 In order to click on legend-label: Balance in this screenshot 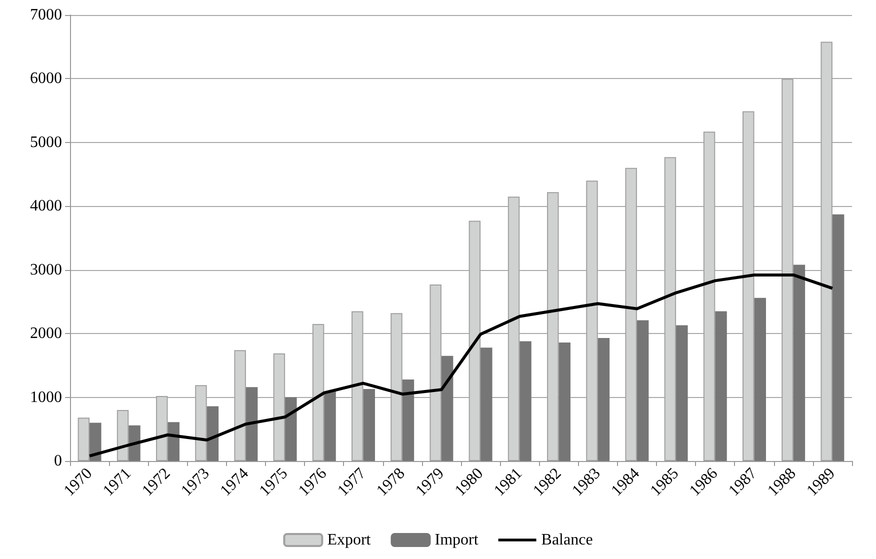, I will do `click(567, 540)`.